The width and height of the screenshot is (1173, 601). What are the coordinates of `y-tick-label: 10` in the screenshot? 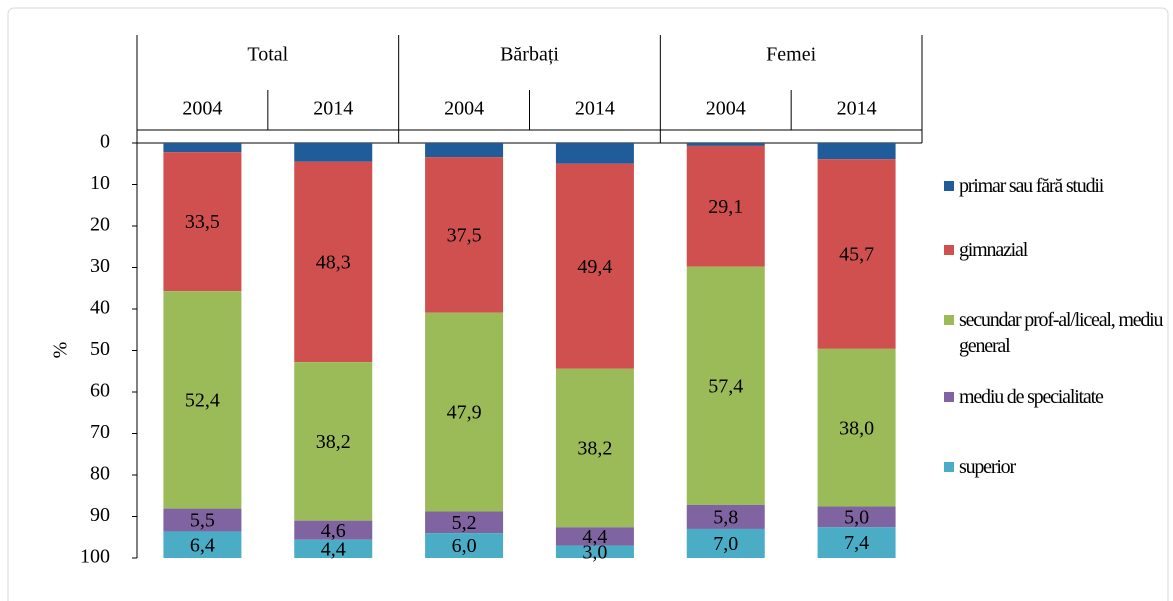 It's located at (100, 183).